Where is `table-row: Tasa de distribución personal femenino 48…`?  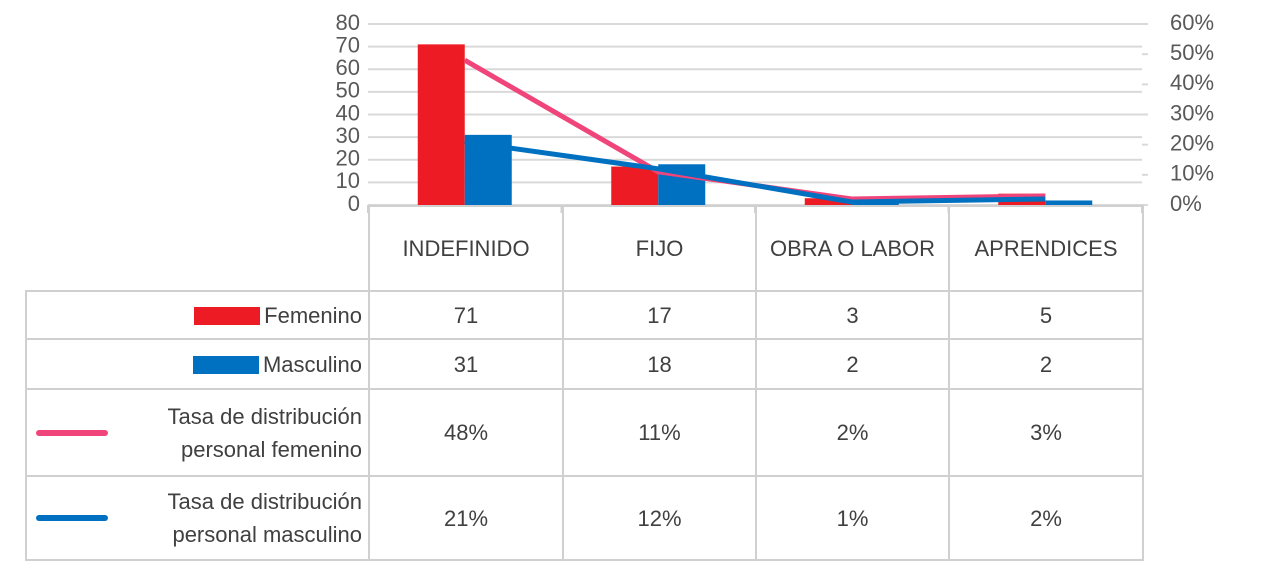
table-row: Tasa de distribución personal femenino 48… is located at coordinates (584, 432).